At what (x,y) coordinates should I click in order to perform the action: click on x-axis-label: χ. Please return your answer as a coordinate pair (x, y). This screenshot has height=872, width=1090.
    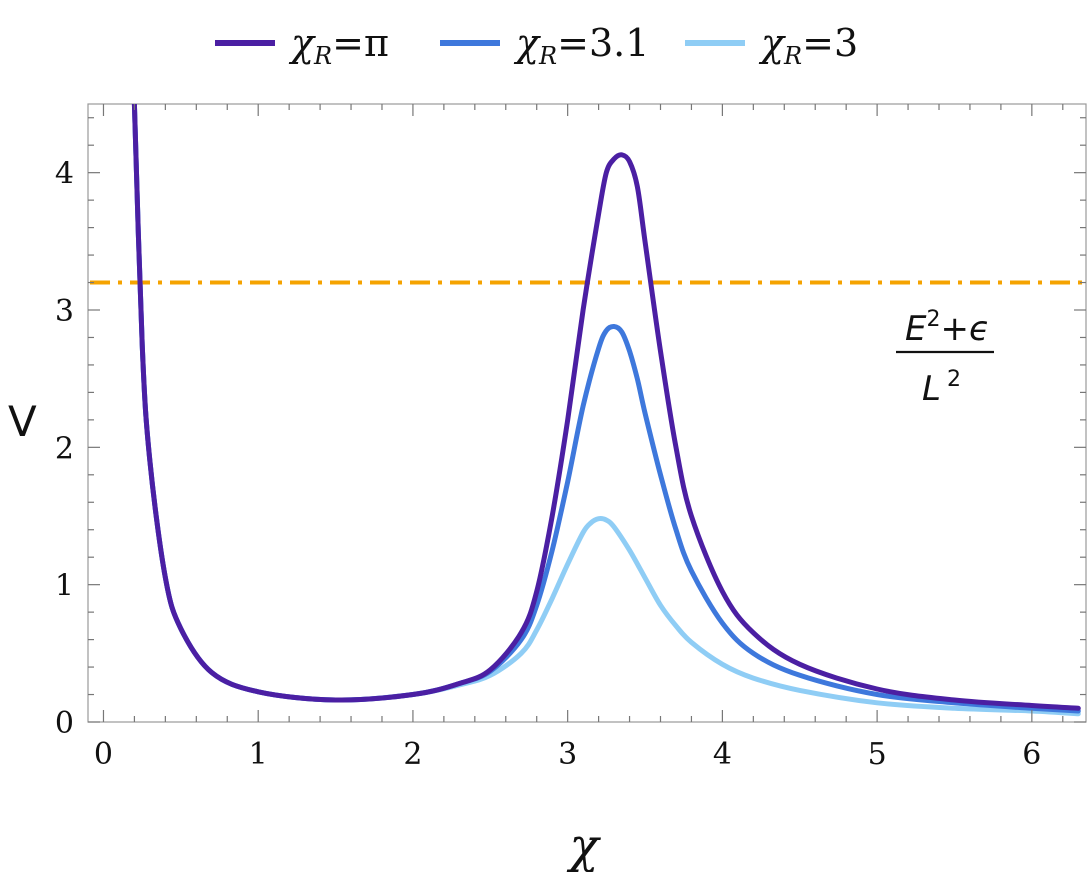
    Looking at the image, I should click on (583, 845).